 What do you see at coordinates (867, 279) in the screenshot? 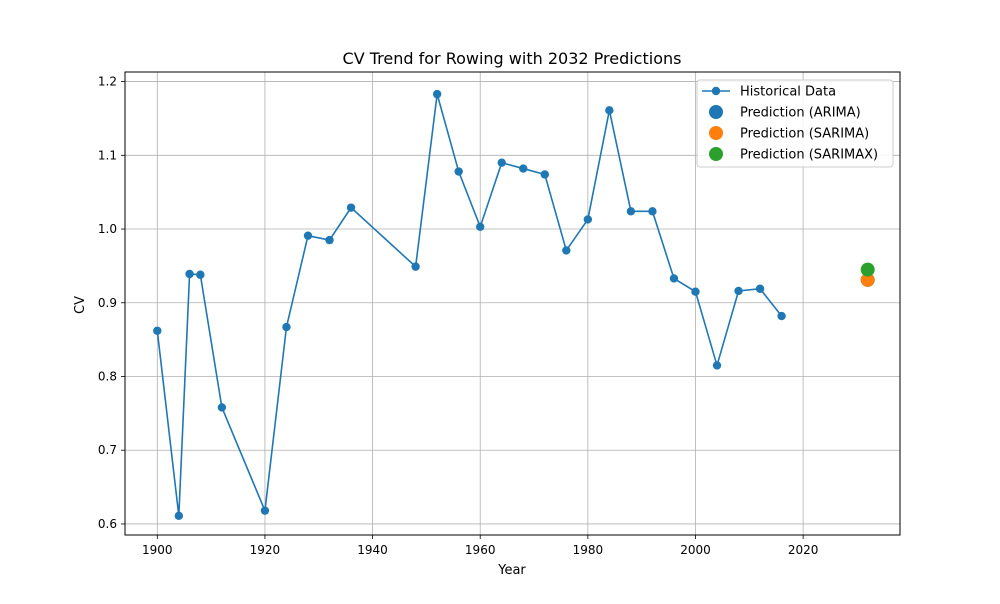
I see `prediction-point-prediction-sarima` at bounding box center [867, 279].